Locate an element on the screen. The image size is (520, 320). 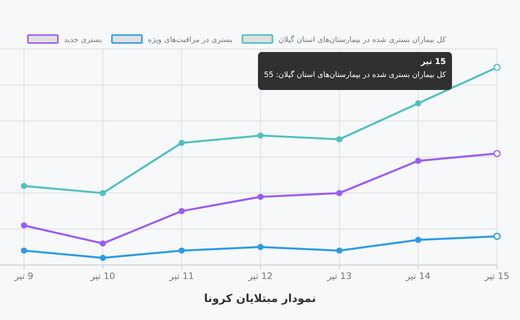
x-tick-label: 10 تیر is located at coordinates (103, 277).